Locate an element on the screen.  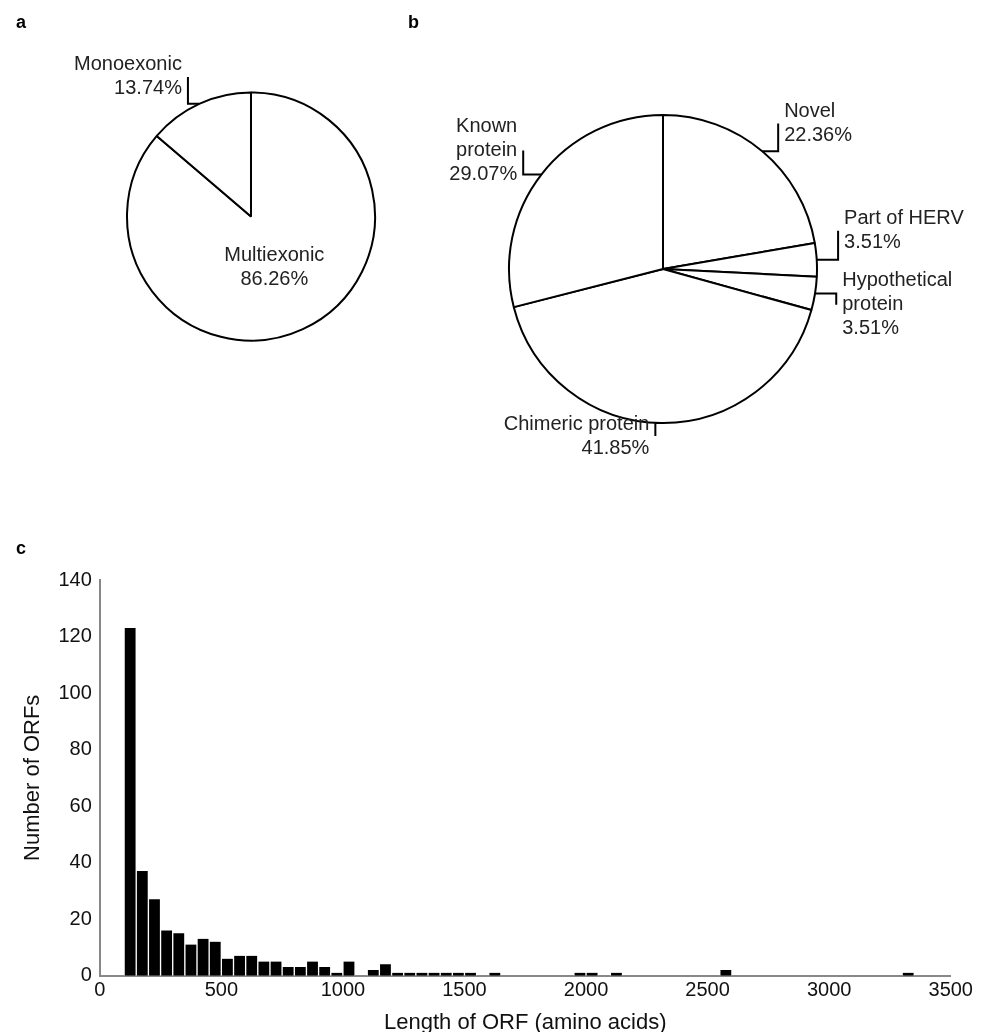
data-label: 13.74% is located at coordinates (148, 87).